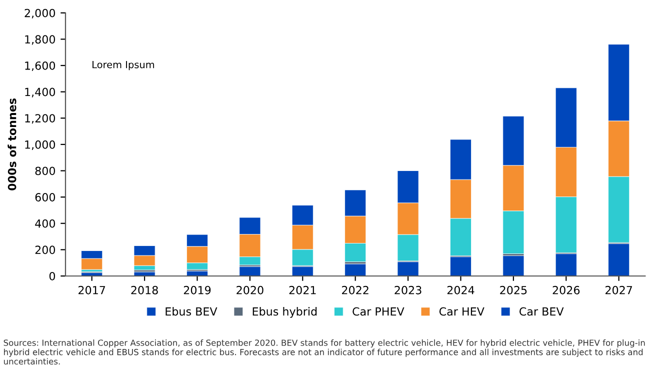 This screenshot has height=368, width=655. I want to click on y-tick-label: 1,400, so click(40, 93).